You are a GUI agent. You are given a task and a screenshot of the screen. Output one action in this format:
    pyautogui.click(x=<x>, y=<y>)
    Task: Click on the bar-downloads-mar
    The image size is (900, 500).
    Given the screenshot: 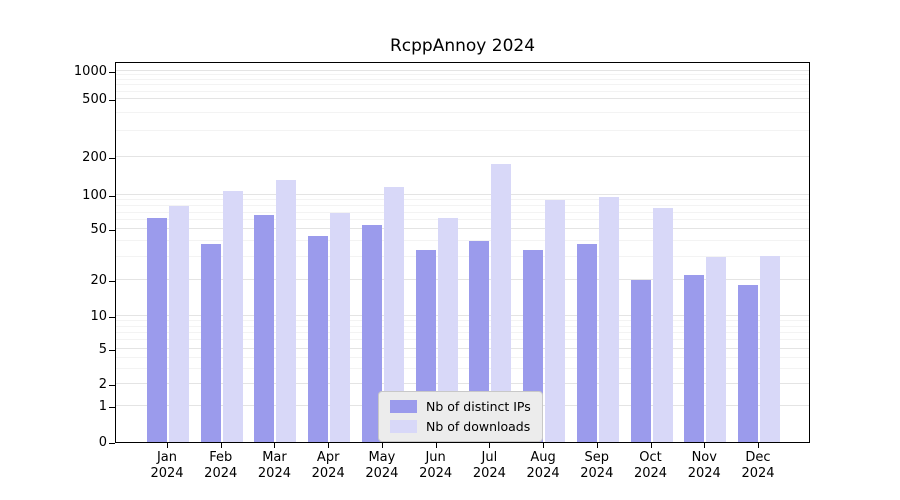 What is the action you would take?
    pyautogui.click(x=286, y=310)
    